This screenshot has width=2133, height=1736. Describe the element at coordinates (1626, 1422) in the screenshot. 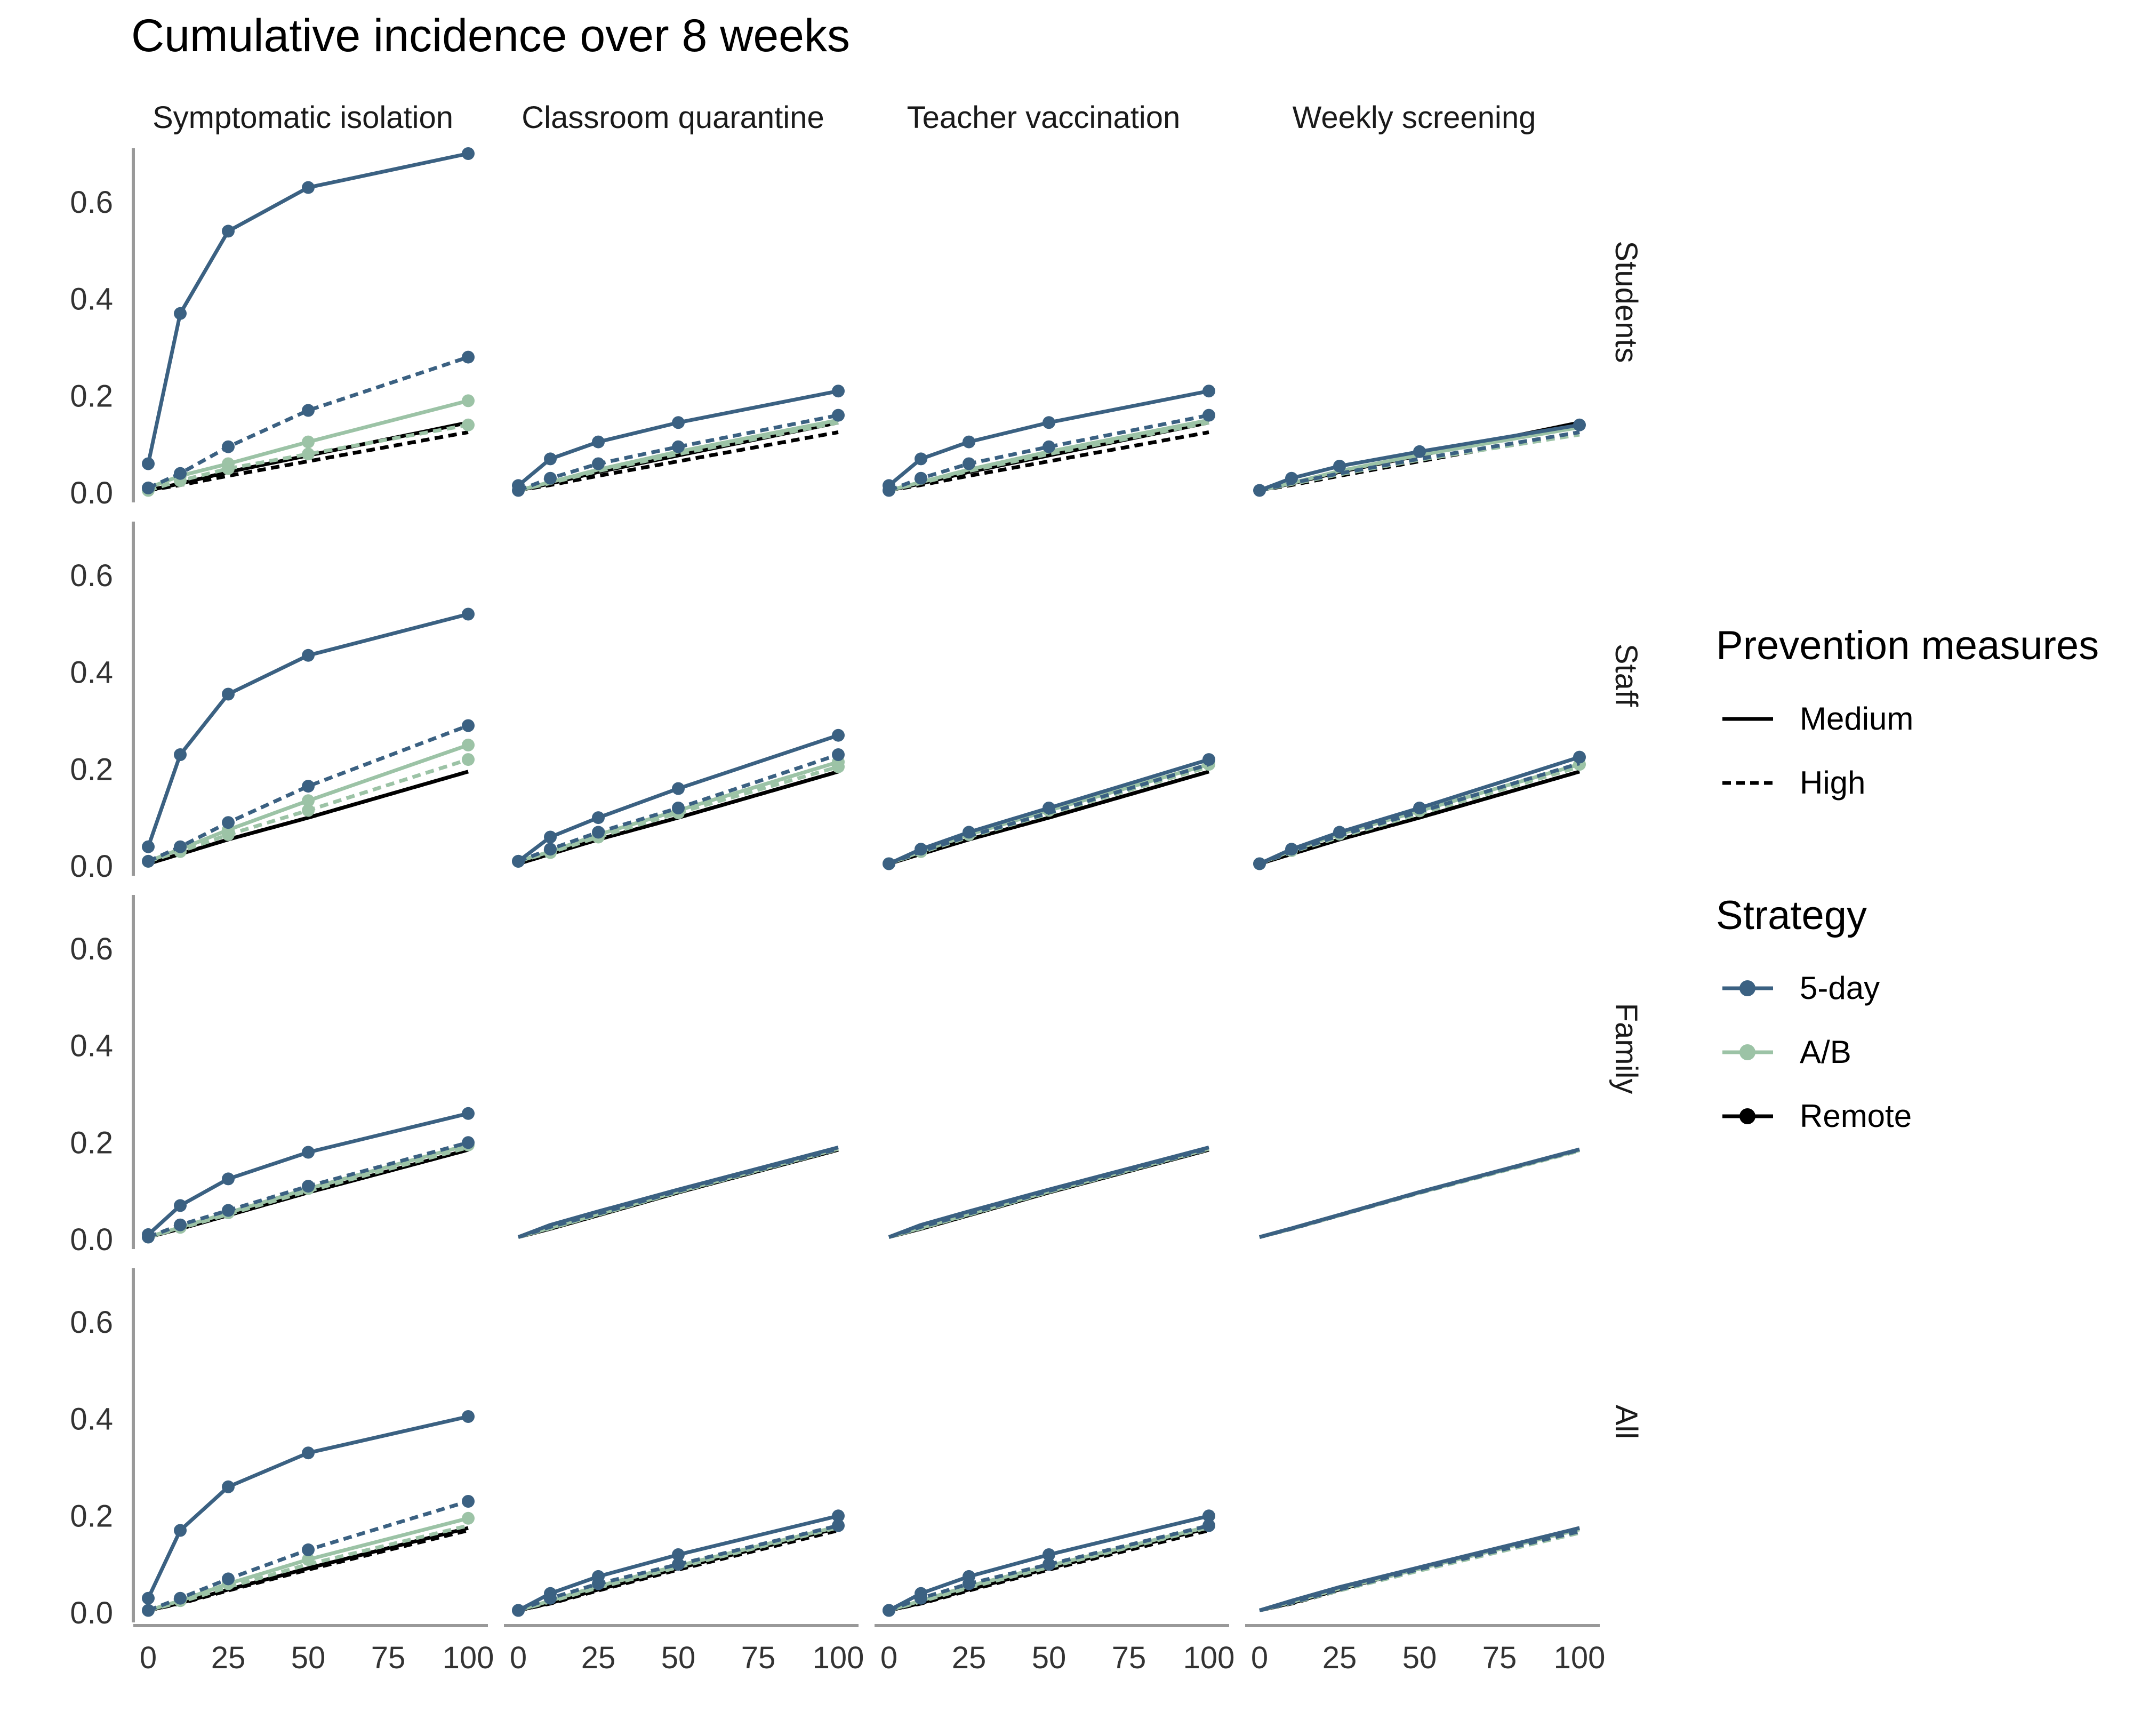

I see `facet-row-label-all: All` at that location.